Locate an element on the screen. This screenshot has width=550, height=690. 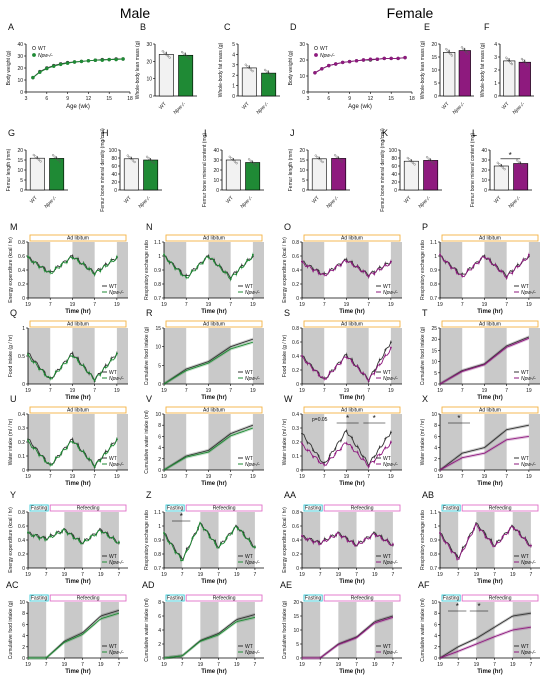
x-tick-label: WT is located at coordinates (408, 200).